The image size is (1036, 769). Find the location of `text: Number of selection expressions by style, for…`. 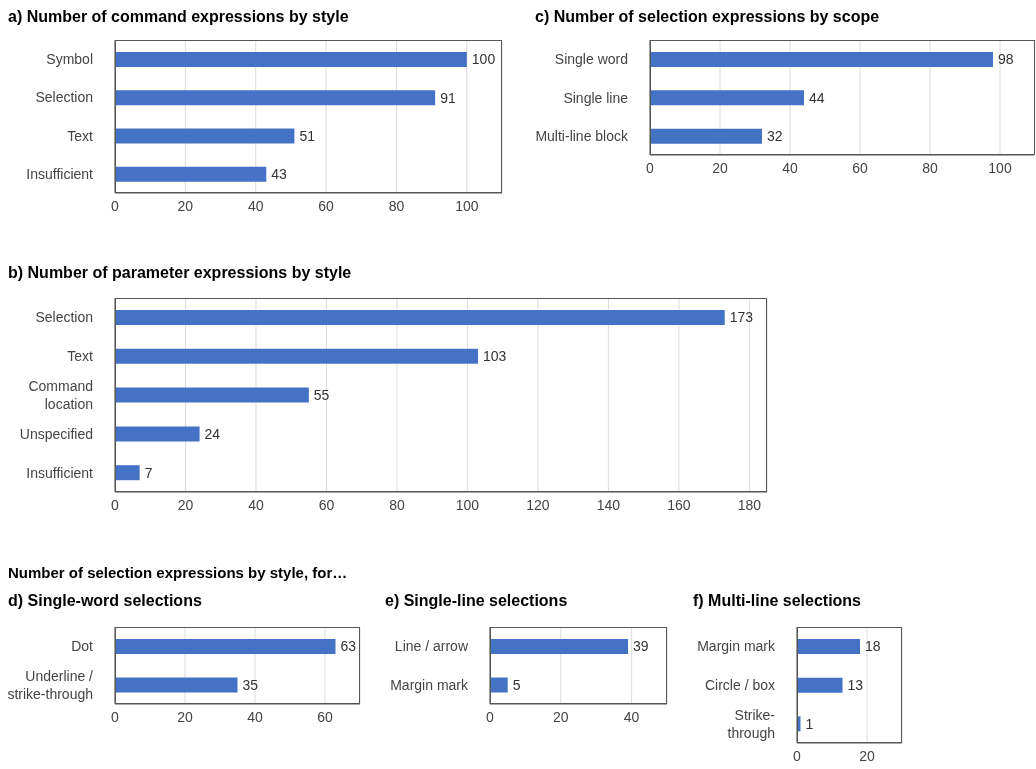

text: Number of selection expressions by style, for… is located at coordinates (178, 572).